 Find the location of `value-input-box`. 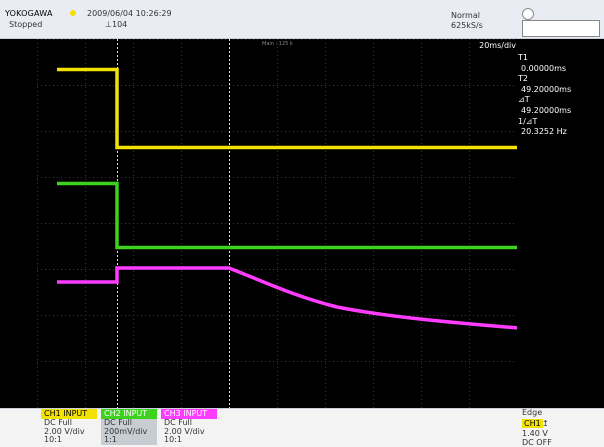

value-input-box is located at coordinates (561, 28).